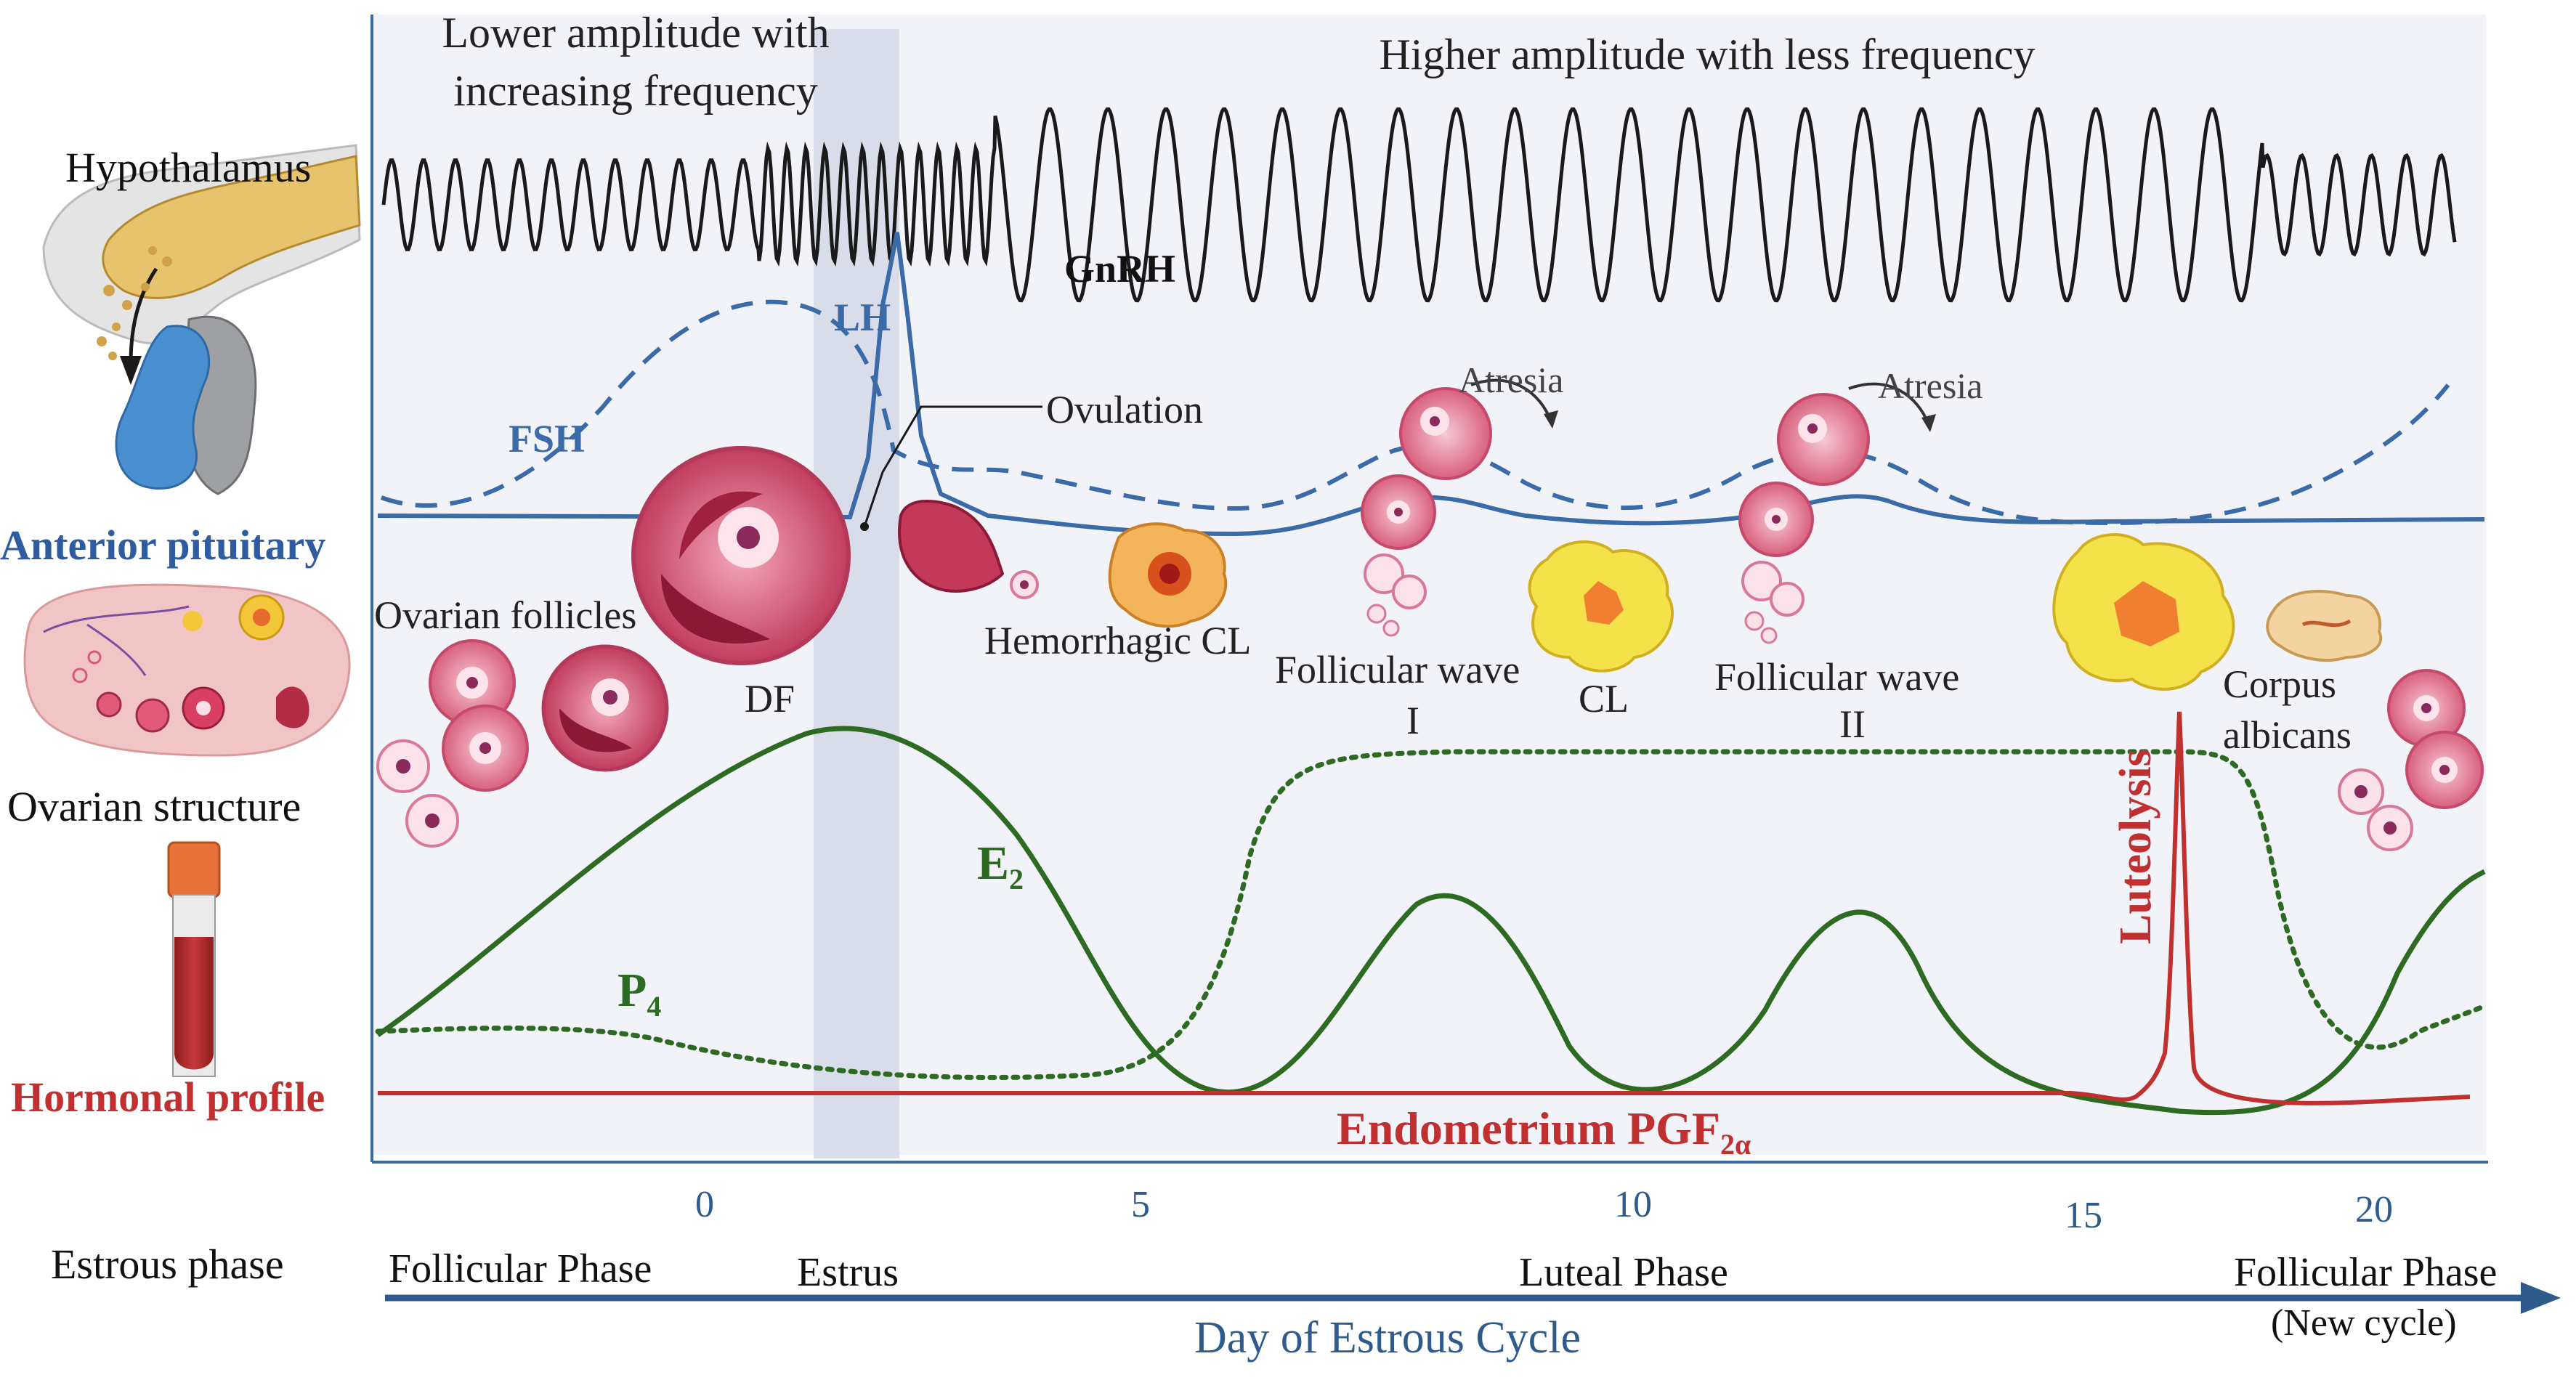 This screenshot has width=2576, height=1380. Describe the element at coordinates (863, 317) in the screenshot. I see `lh-label: LH` at that location.